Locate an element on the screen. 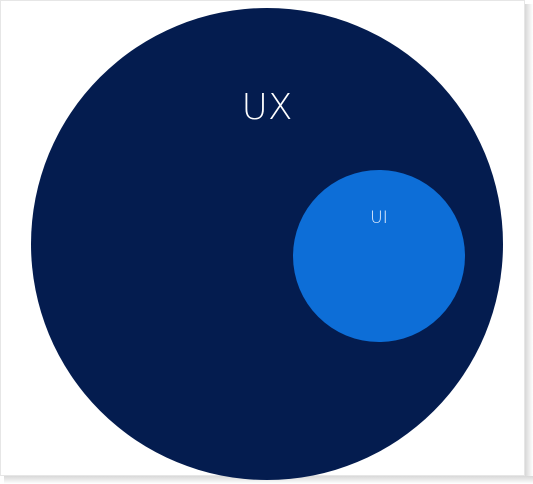 The height and width of the screenshot is (484, 533). ui-label: UI is located at coordinates (378, 218).